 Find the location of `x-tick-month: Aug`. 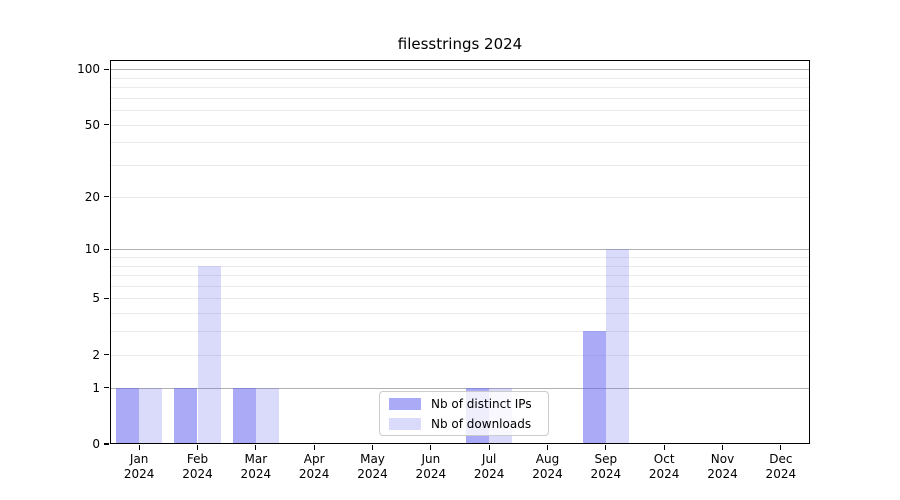

x-tick-month: Aug is located at coordinates (547, 459).